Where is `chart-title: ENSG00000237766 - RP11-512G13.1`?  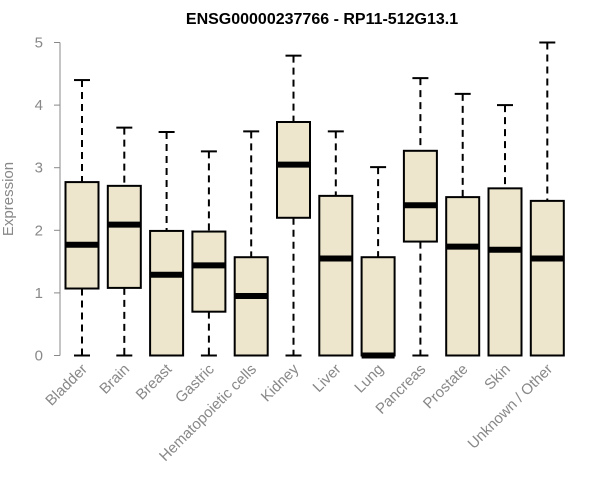 chart-title: ENSG00000237766 - RP11-512G13.1 is located at coordinates (322, 19).